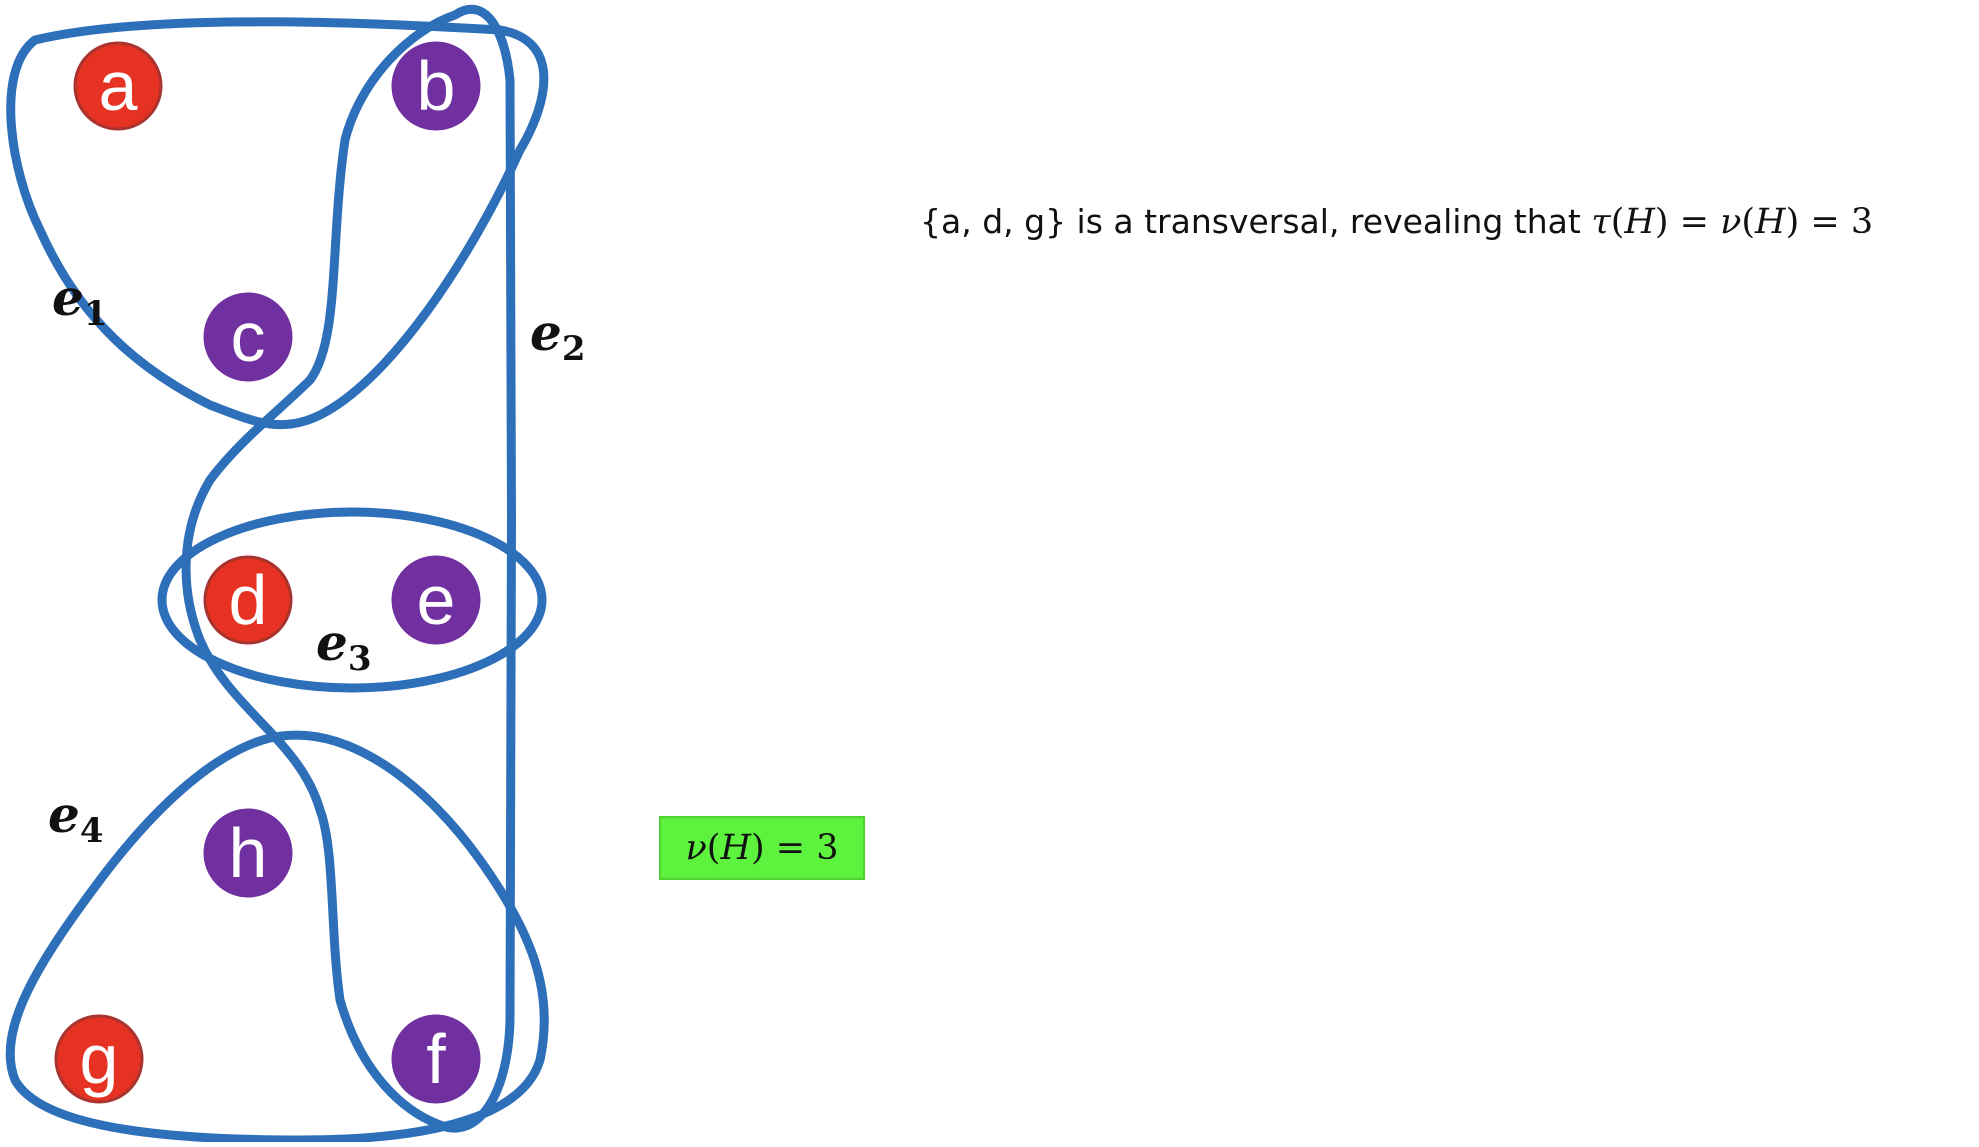 This screenshot has height=1147, width=1979. I want to click on statement-open1: (, so click(1617, 222).